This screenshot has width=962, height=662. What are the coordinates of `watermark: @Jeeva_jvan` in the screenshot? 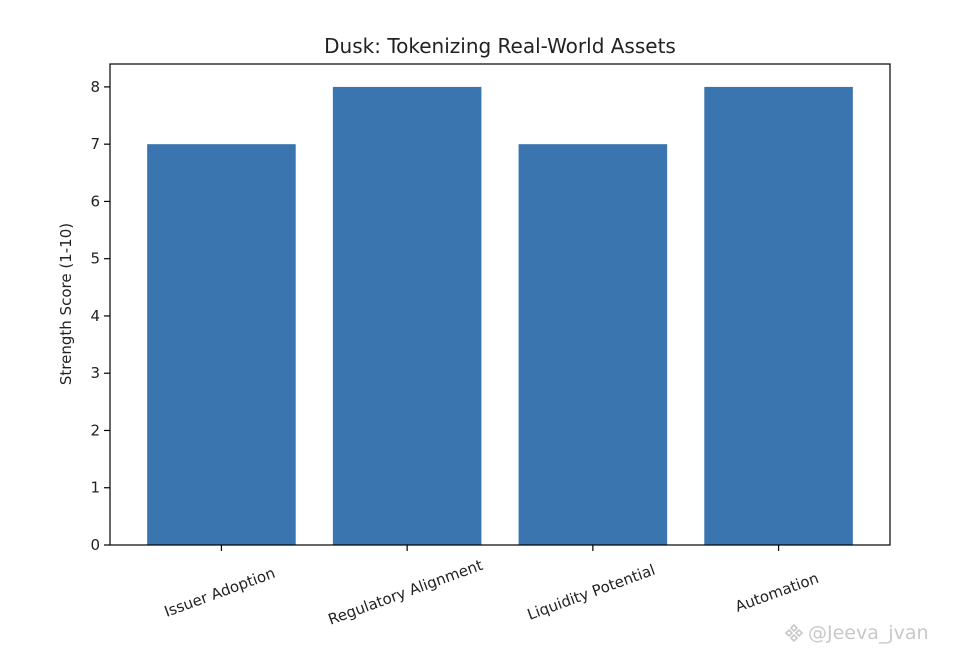 It's located at (856, 633).